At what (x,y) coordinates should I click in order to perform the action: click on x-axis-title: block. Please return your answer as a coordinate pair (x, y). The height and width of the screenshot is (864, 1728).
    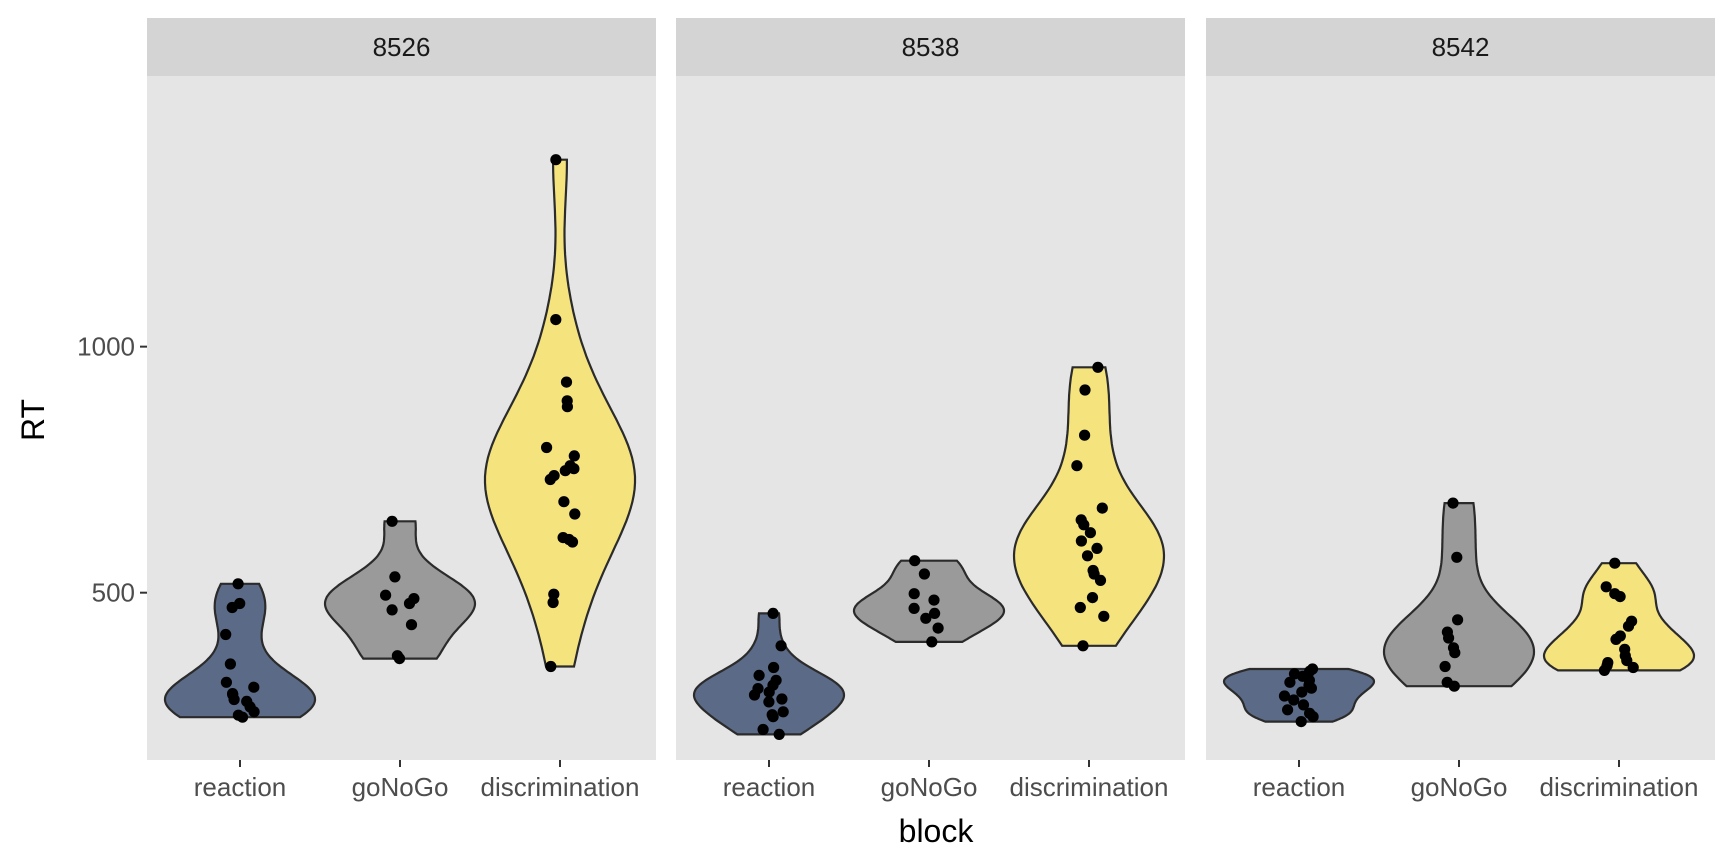
    Looking at the image, I should click on (937, 831).